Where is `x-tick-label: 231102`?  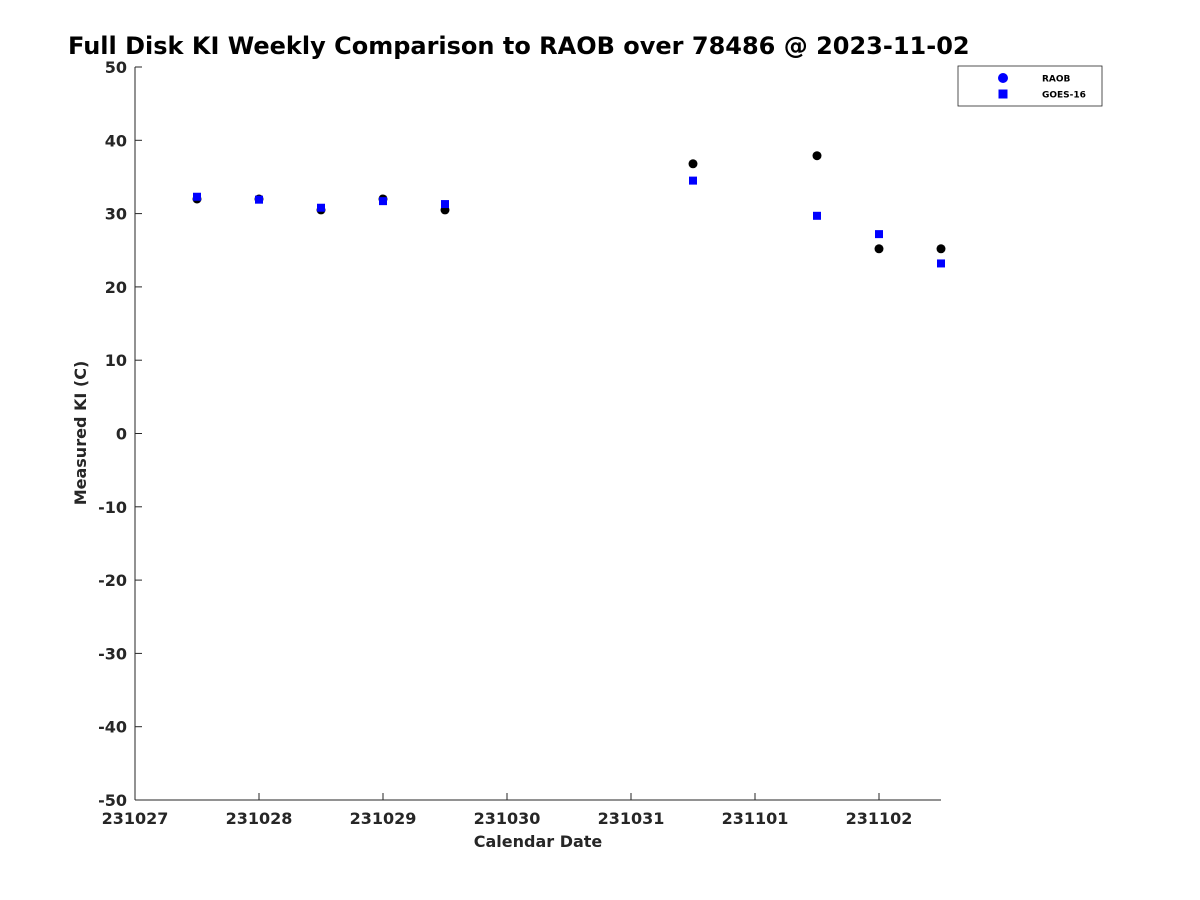 x-tick-label: 231102 is located at coordinates (879, 818).